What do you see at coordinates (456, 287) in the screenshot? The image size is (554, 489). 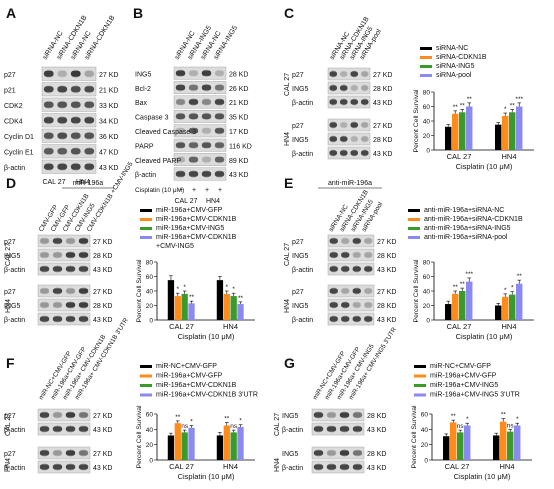 I see `significance-label: **` at bounding box center [456, 287].